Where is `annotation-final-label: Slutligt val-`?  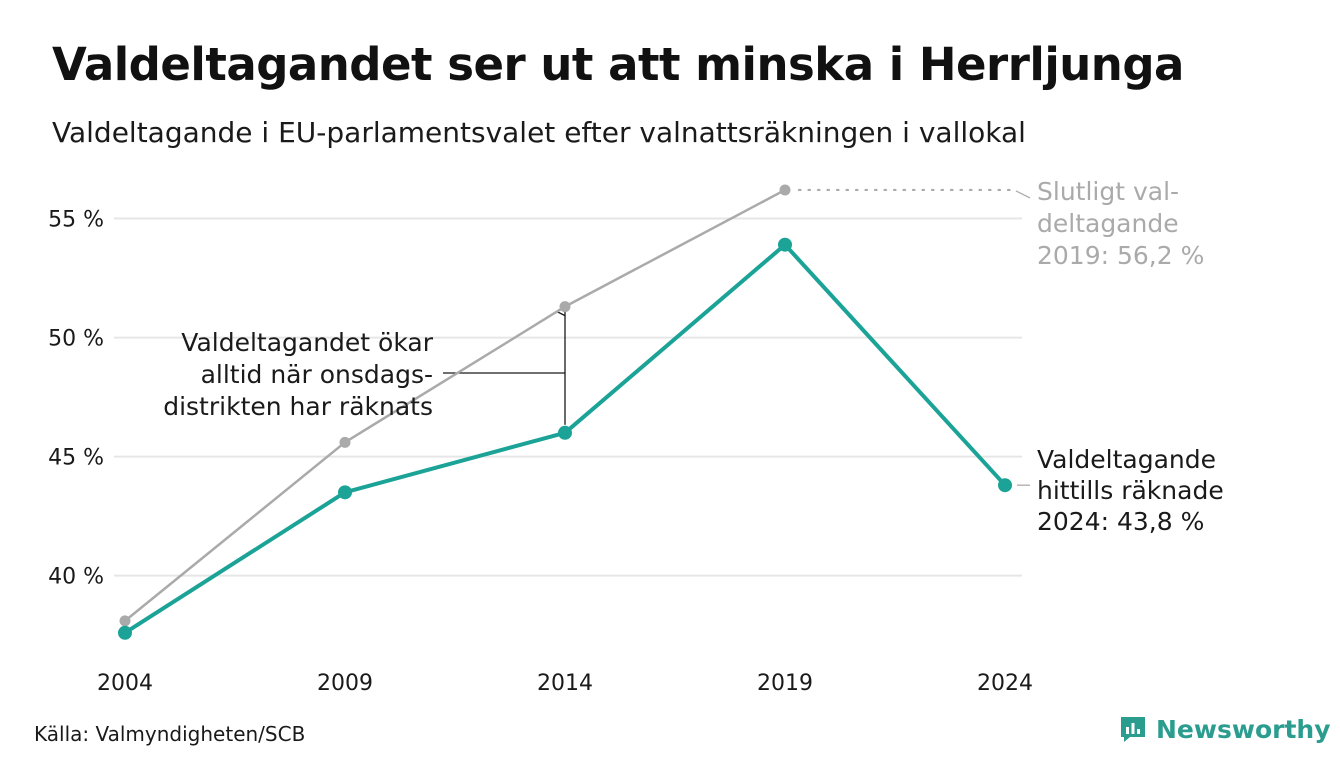 annotation-final-label: Slutligt val- is located at coordinates (1108, 191).